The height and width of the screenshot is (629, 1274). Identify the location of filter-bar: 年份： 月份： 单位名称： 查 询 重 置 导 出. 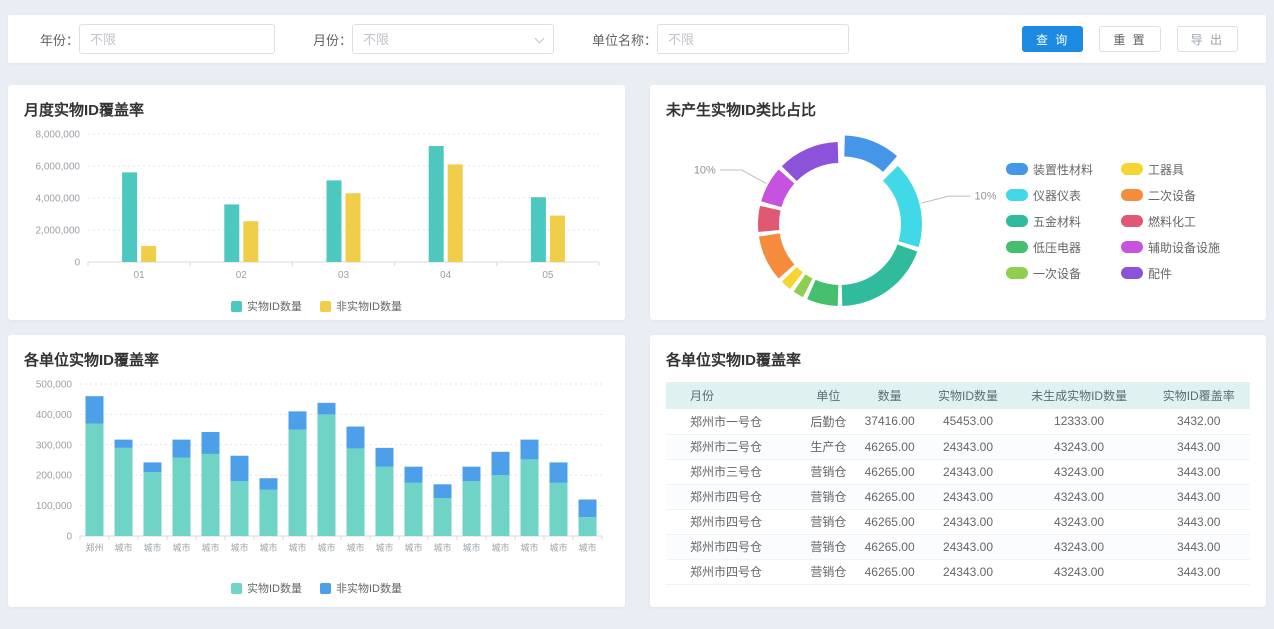
(637, 39).